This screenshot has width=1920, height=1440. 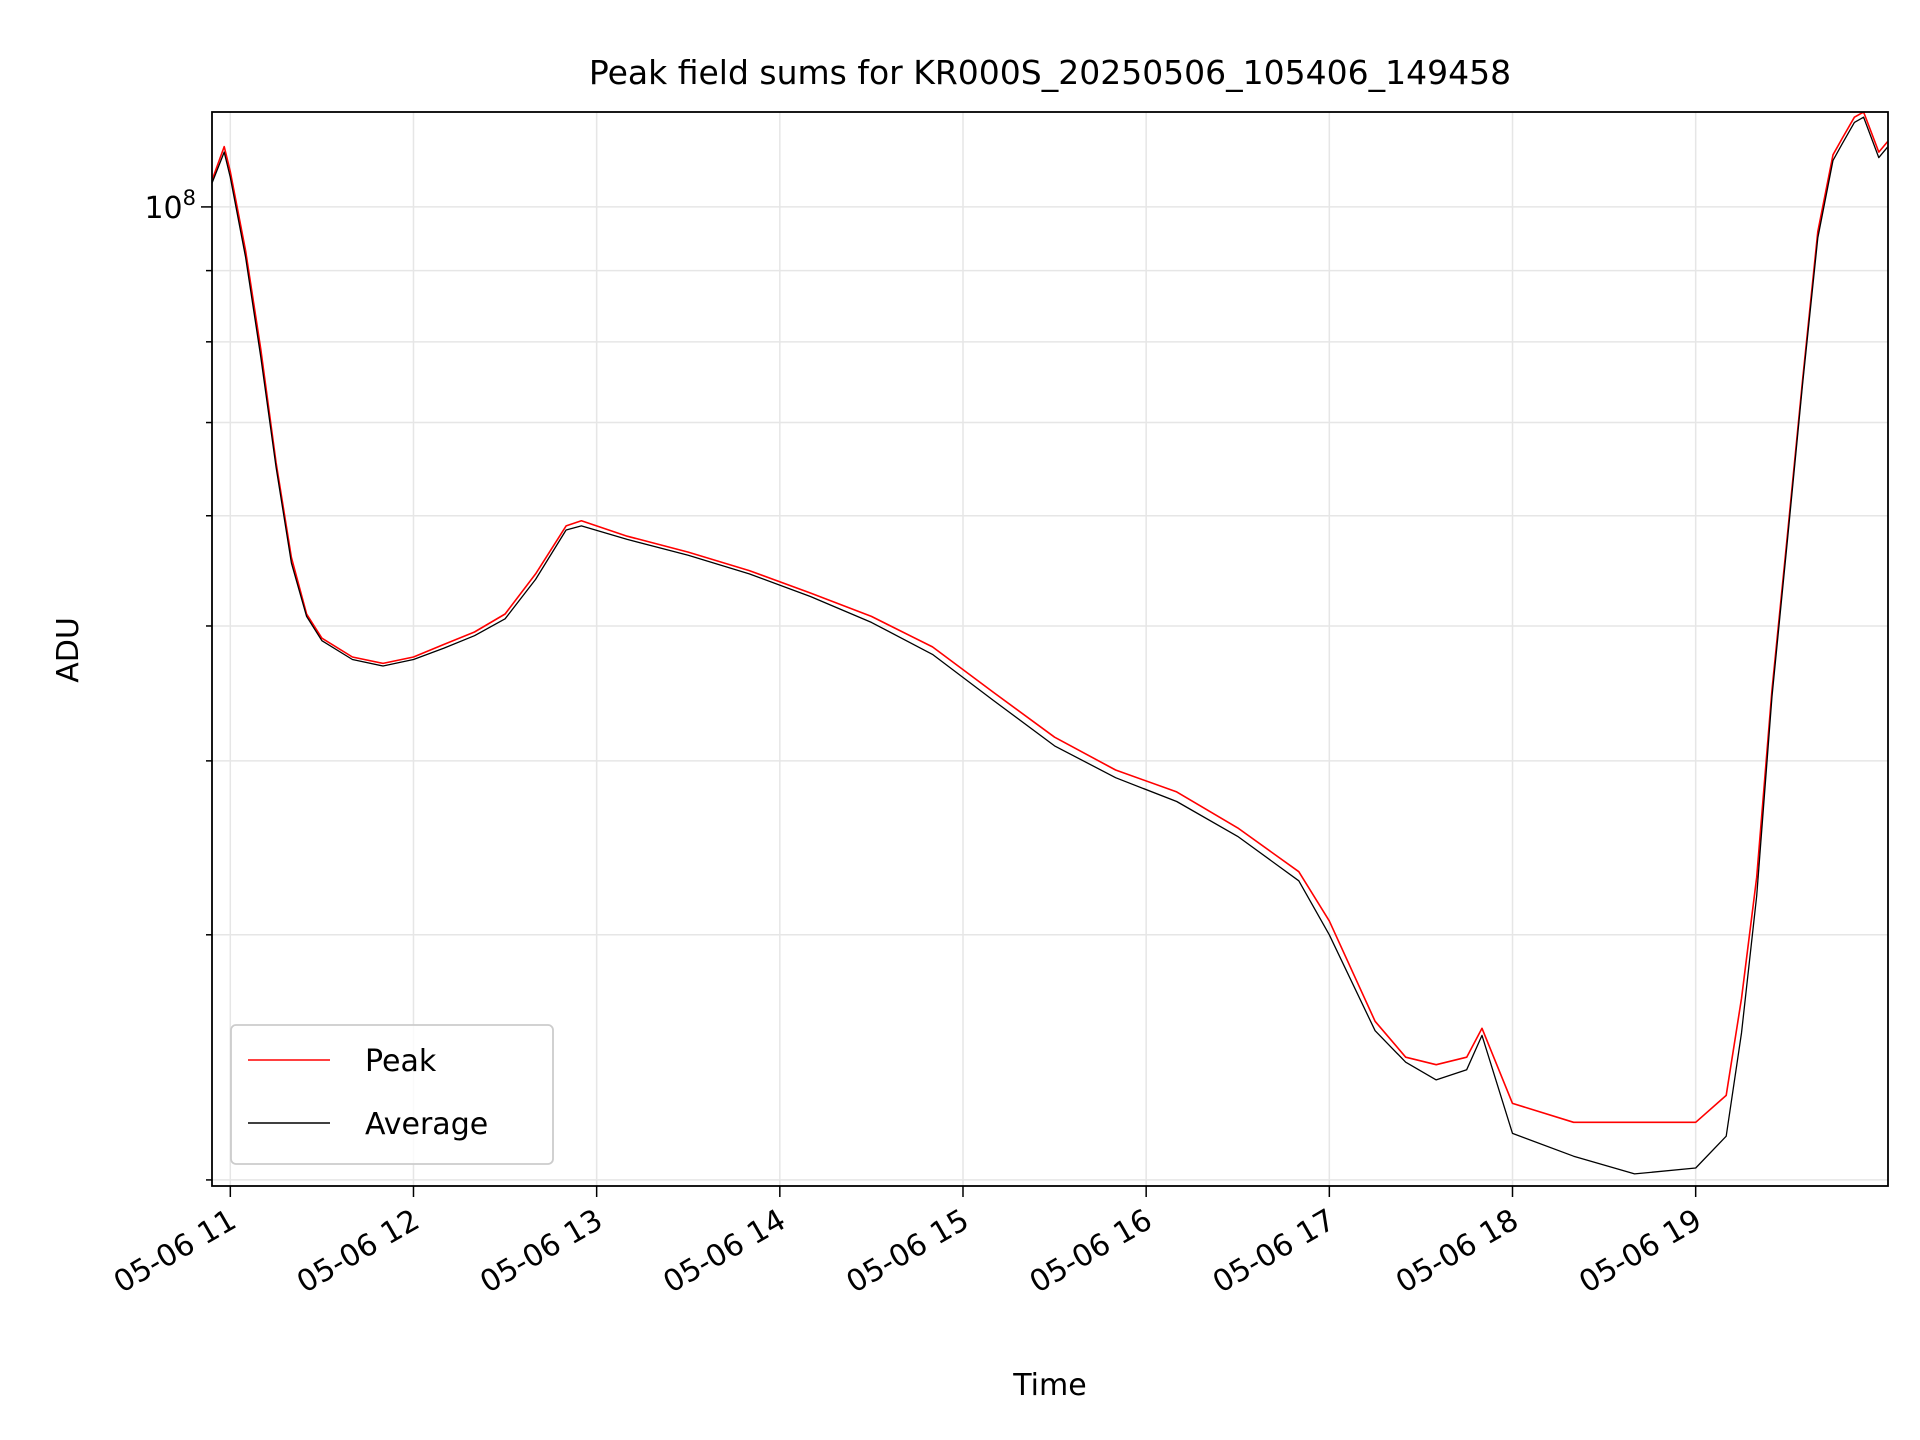 What do you see at coordinates (392, 1094) in the screenshot?
I see `legend: Peak Average` at bounding box center [392, 1094].